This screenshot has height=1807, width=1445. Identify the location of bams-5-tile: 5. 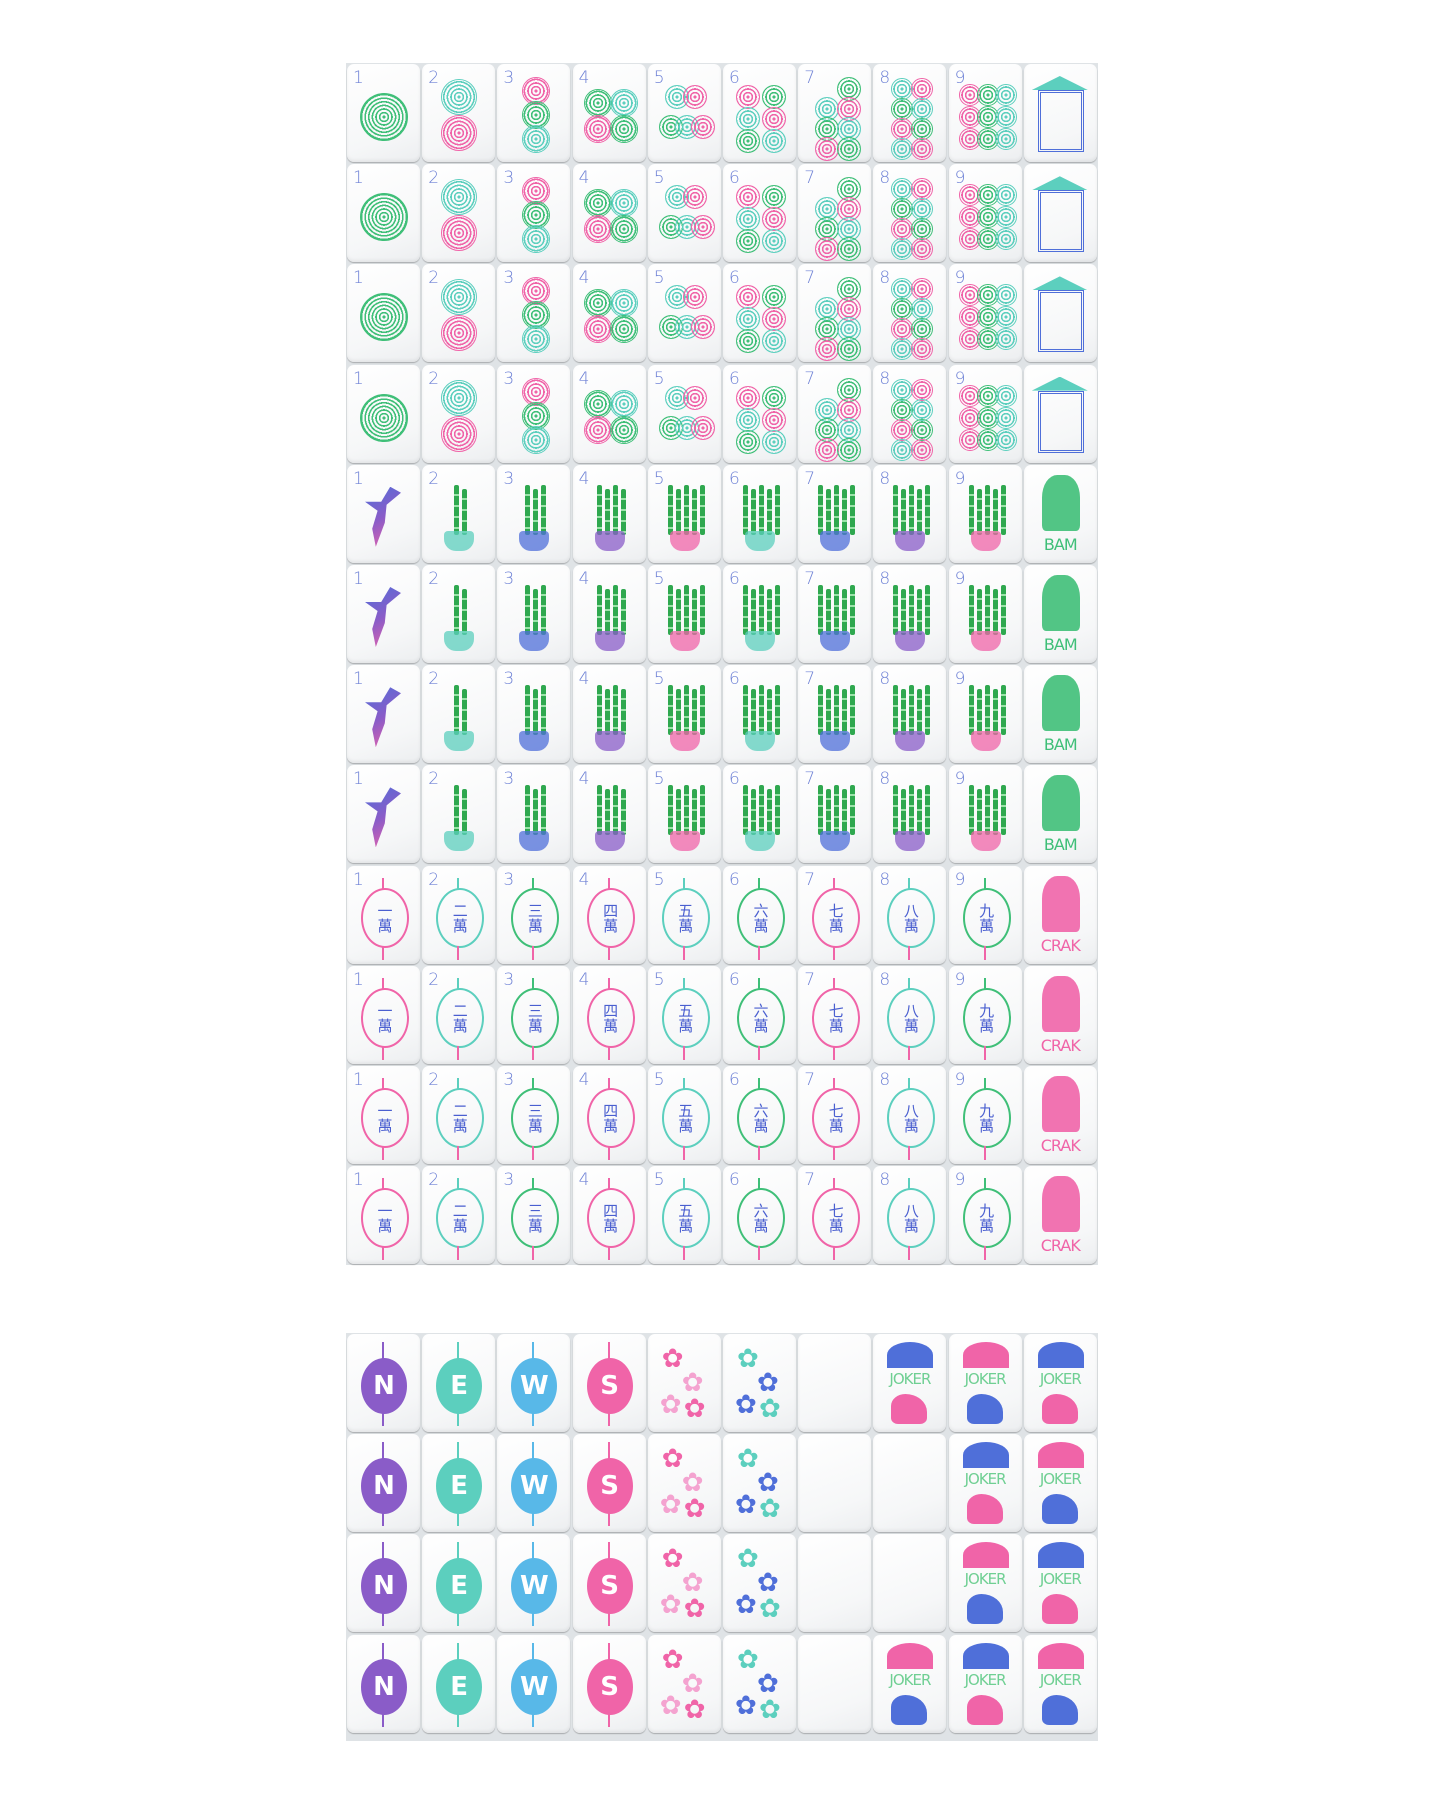
(684, 814).